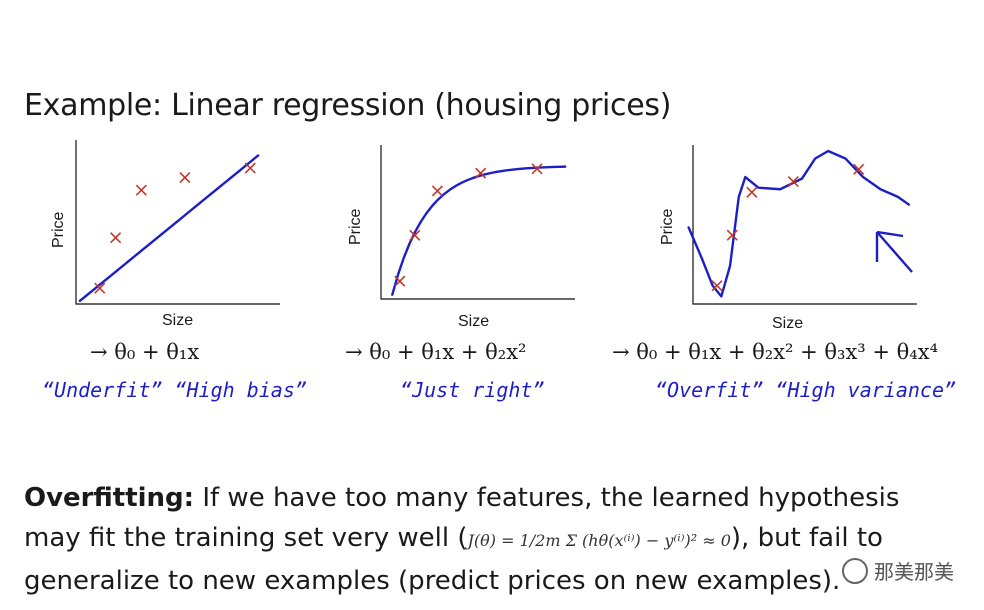 Image resolution: width=984 pixels, height=610 pixels. I want to click on chart-just-right: Price Size, so click(461, 237).